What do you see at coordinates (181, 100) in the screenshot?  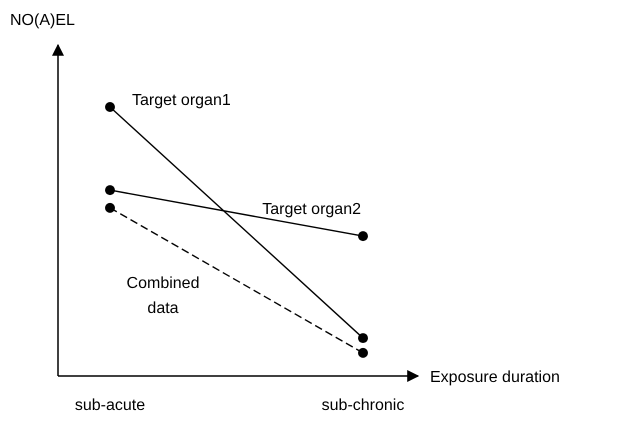 I see `series-label: Target organ1` at bounding box center [181, 100].